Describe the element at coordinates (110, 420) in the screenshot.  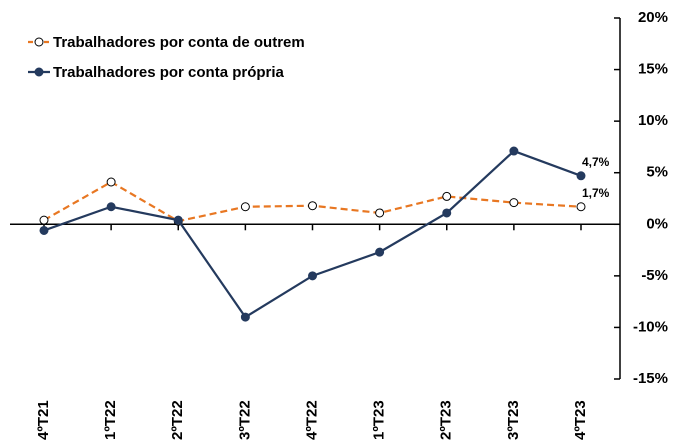
I see `x-tick-label: 1ºT22` at that location.